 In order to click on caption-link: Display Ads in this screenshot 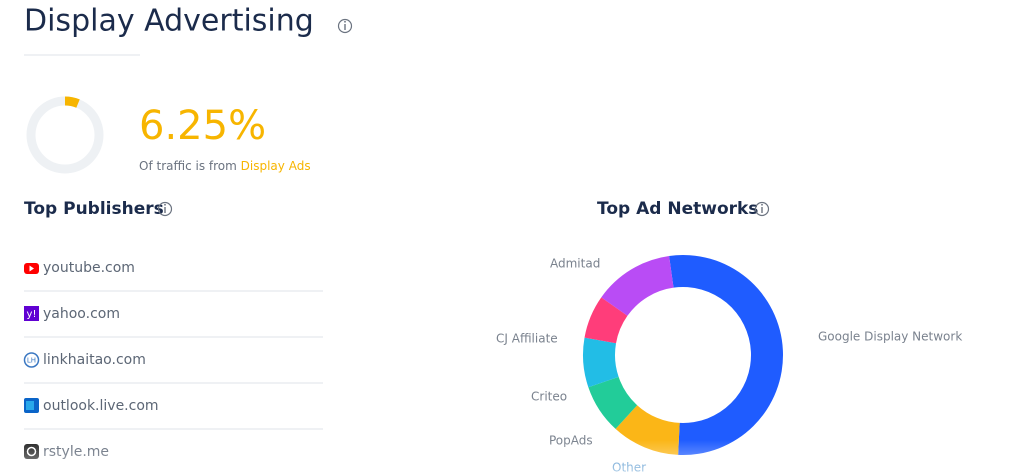, I will do `click(276, 166)`.